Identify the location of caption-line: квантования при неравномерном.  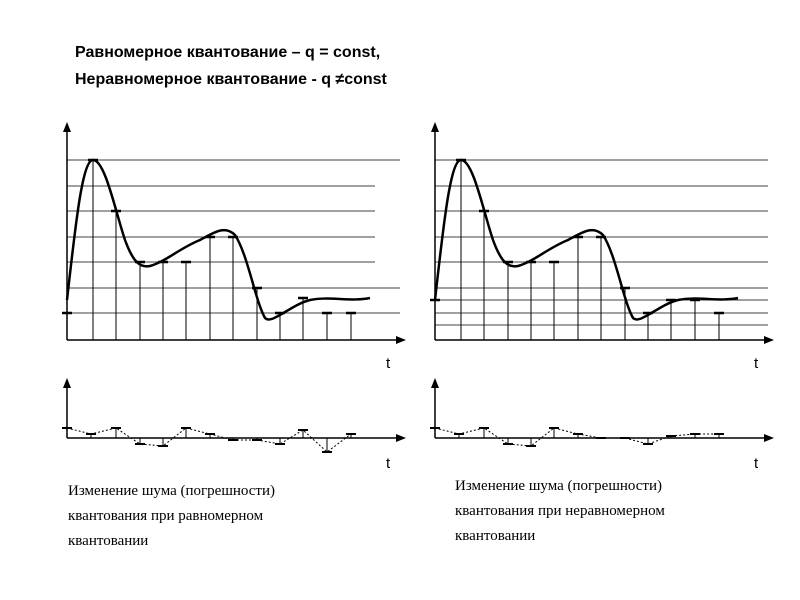
(560, 511).